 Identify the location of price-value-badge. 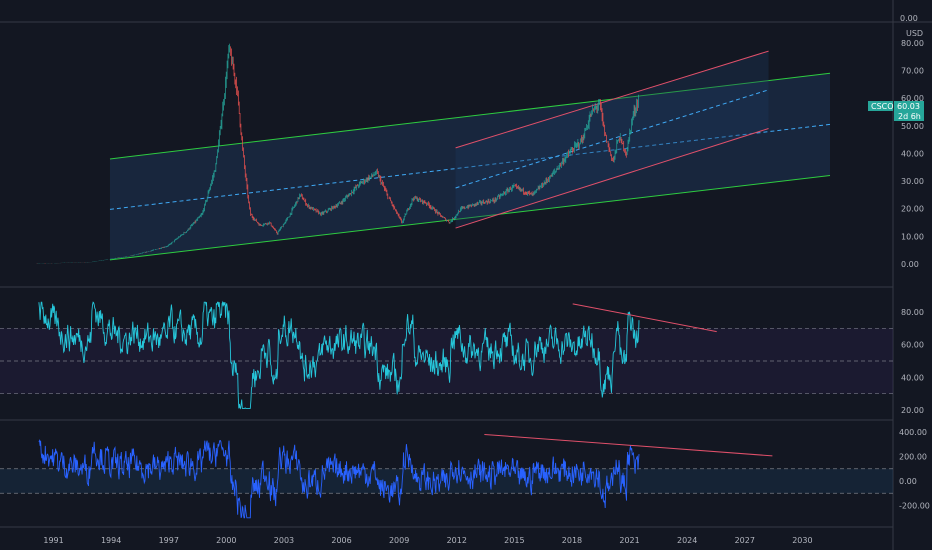
(909, 111).